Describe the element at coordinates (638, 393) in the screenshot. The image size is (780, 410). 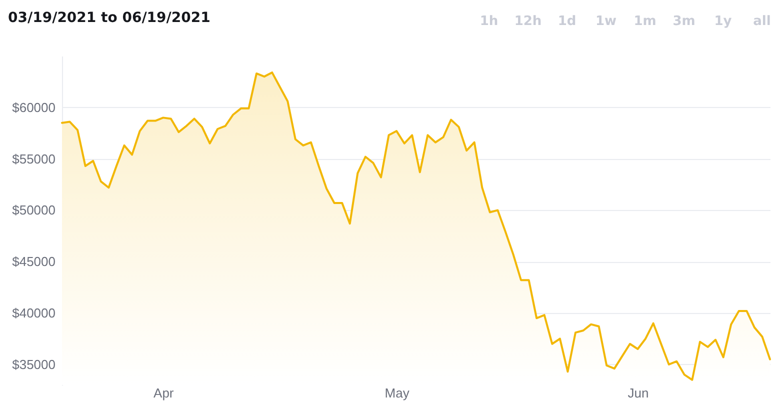
I see `x-tick-label: Jun` at that location.